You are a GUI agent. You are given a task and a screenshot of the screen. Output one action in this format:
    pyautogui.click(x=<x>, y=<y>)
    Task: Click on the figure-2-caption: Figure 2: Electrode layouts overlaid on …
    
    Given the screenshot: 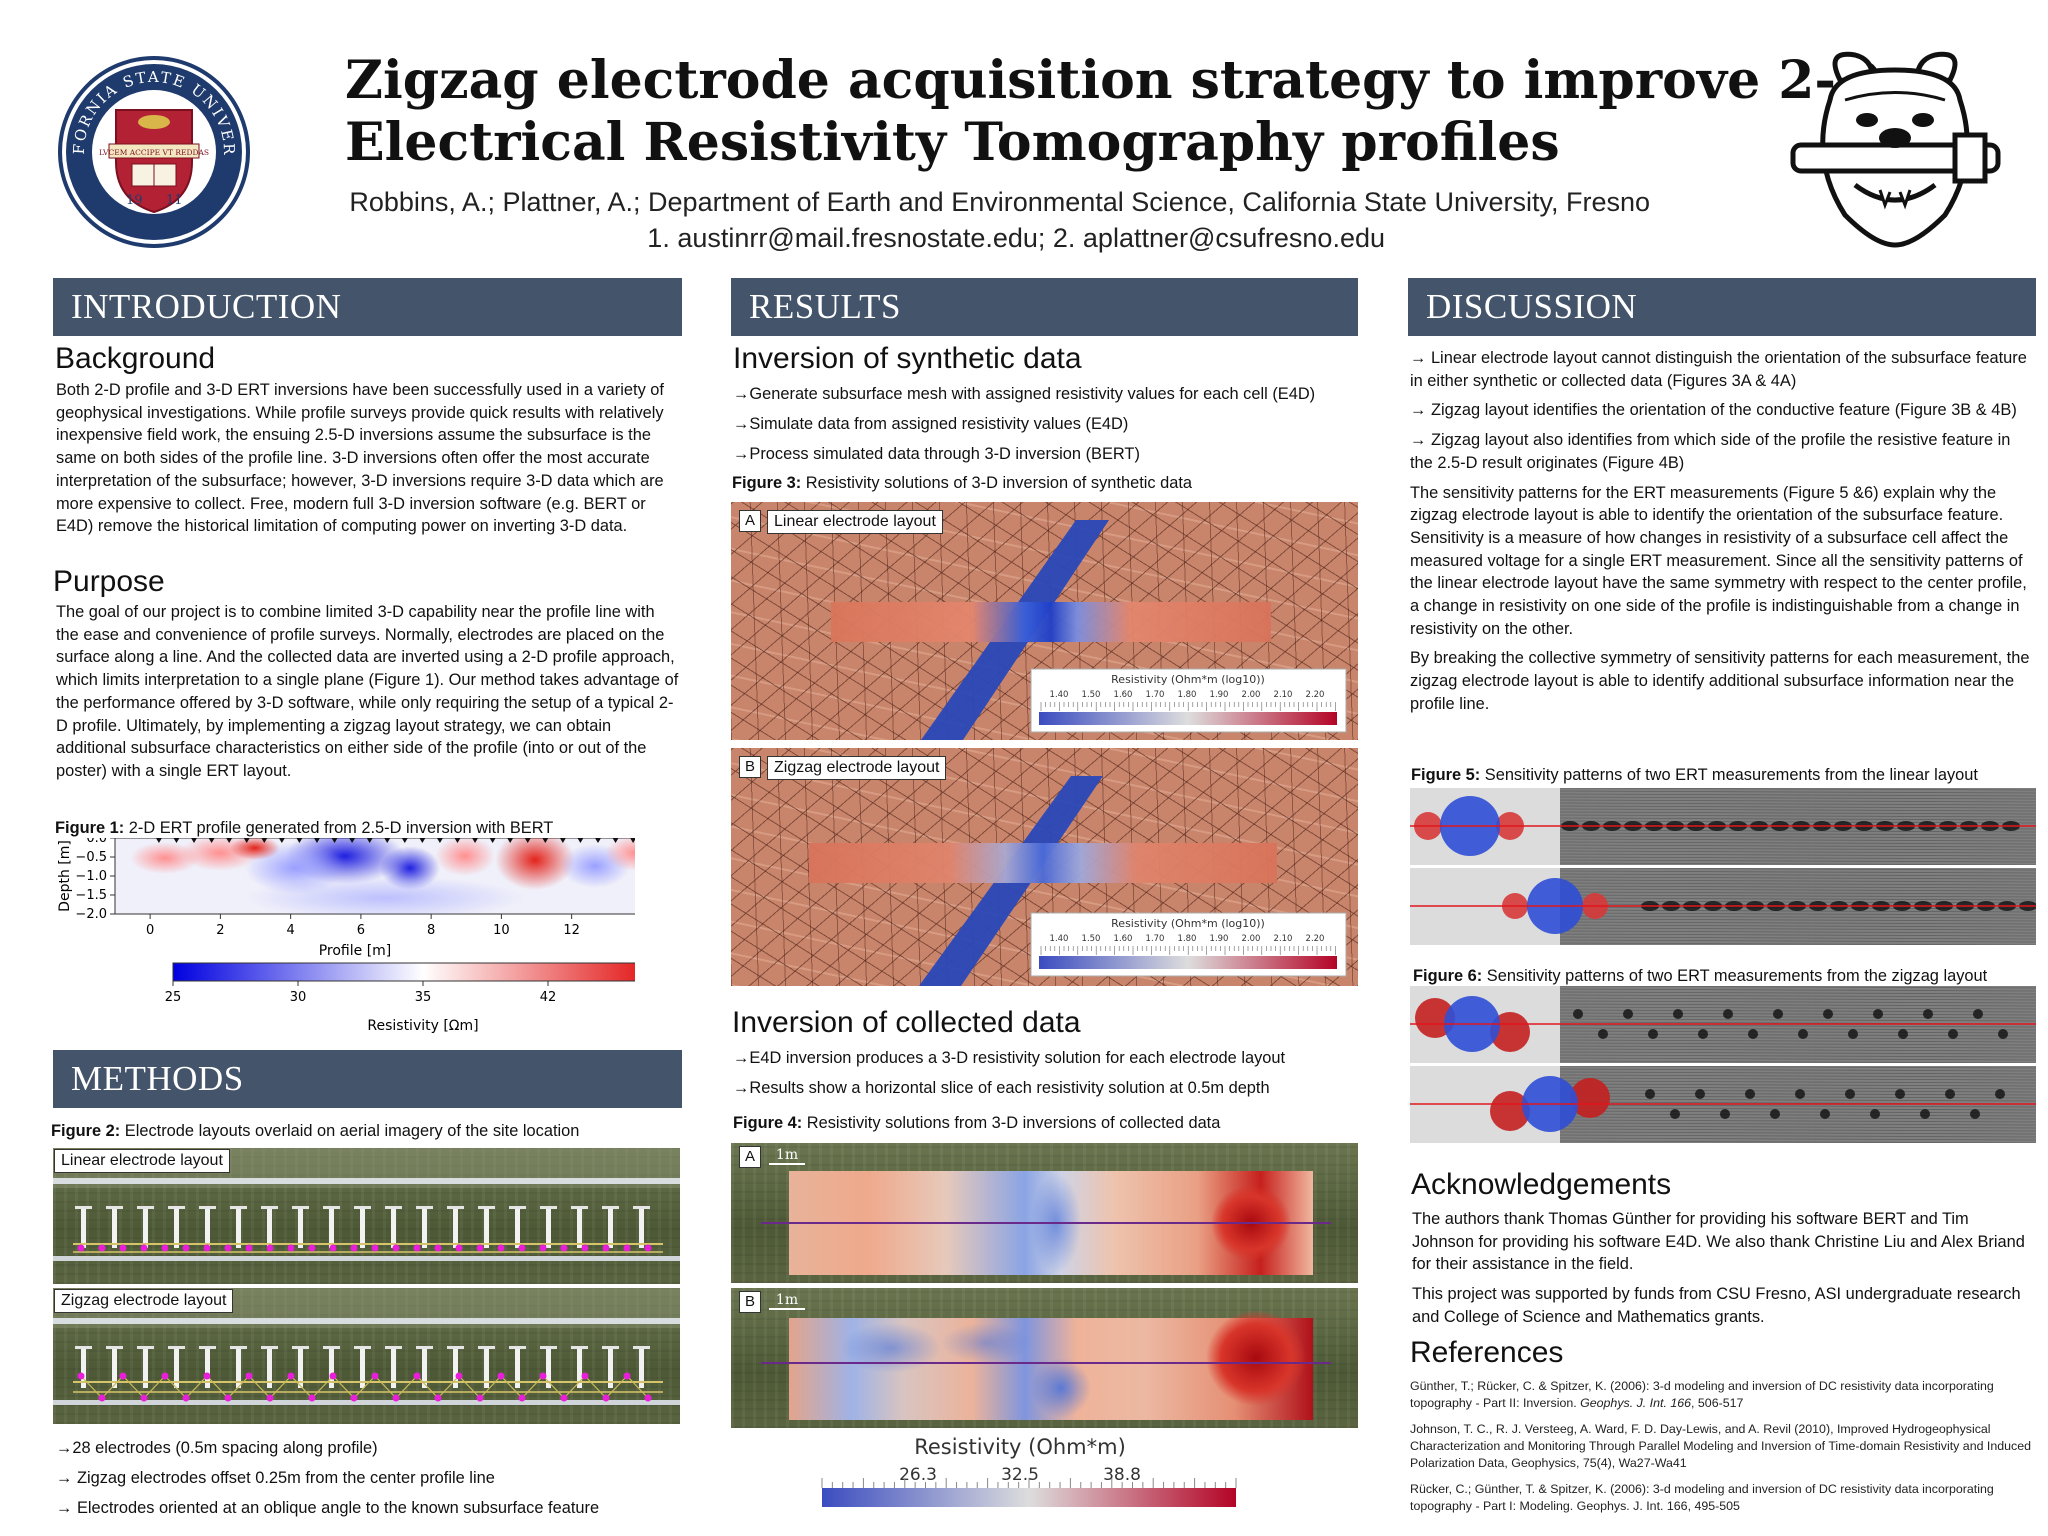 What is the action you would take?
    pyautogui.click(x=315, y=1131)
    